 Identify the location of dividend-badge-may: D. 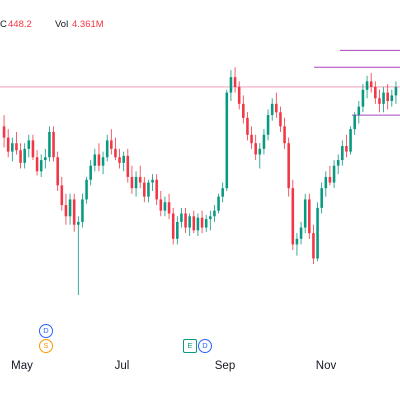
(46, 331).